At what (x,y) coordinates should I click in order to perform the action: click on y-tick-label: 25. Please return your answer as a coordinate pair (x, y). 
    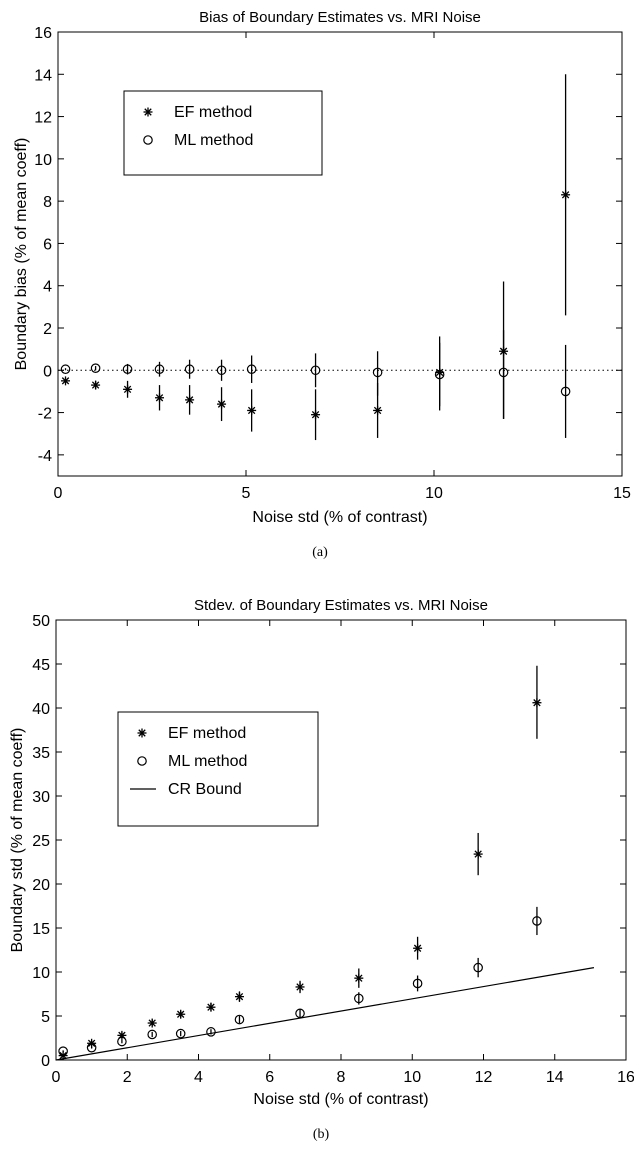
    Looking at the image, I should click on (41, 841).